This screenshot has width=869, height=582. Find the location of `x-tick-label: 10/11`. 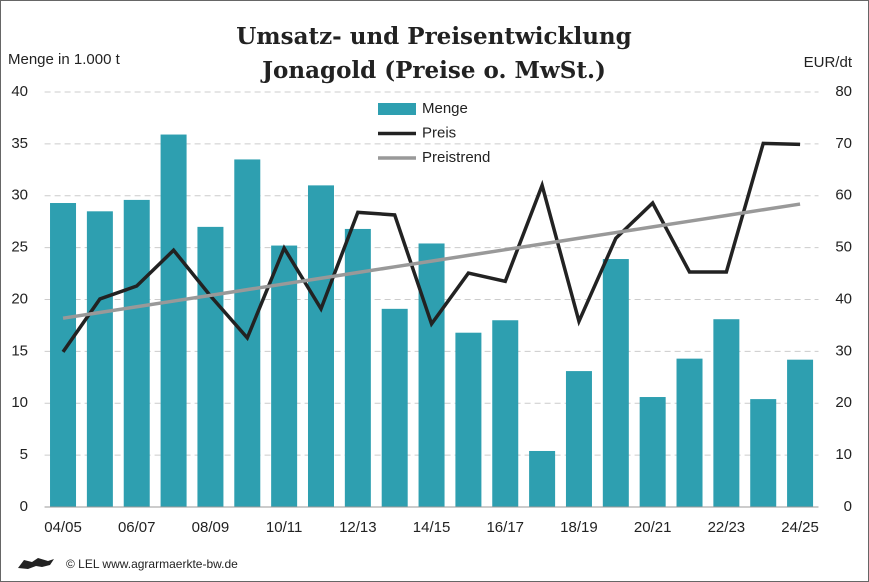

x-tick-label: 10/11 is located at coordinates (284, 527).